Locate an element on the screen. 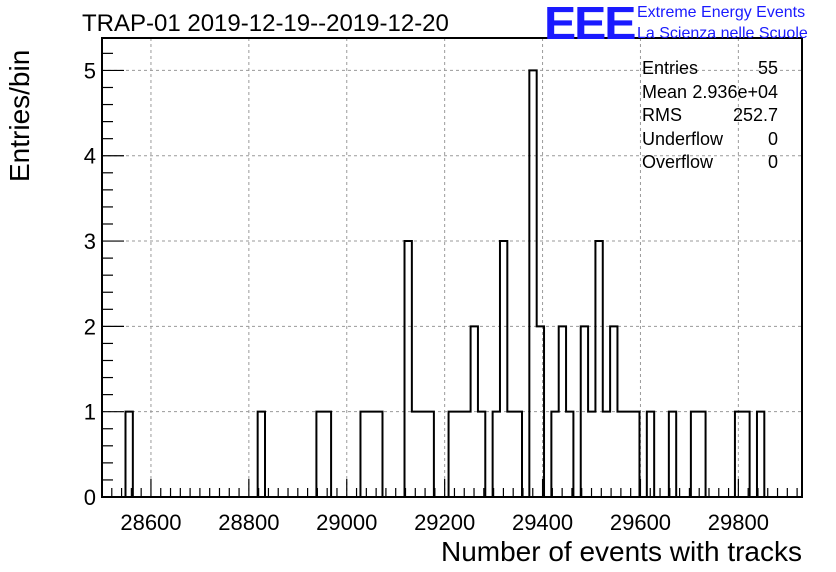 The image size is (836, 572). y-tick-label: 2 is located at coordinates (90, 326).